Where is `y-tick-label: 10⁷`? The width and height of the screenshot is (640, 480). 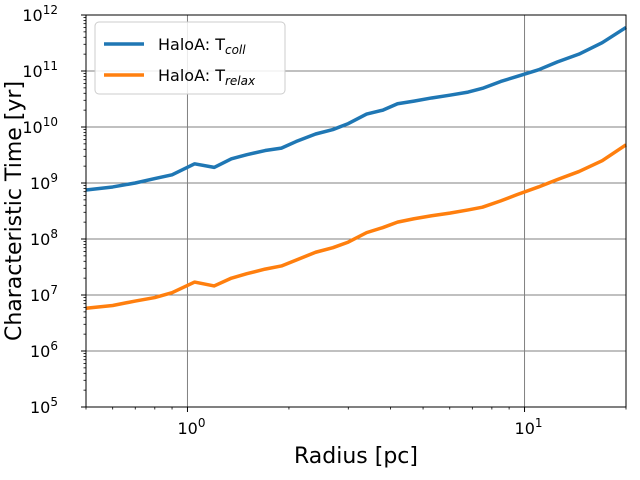 y-tick-label: 10⁷ is located at coordinates (44, 294).